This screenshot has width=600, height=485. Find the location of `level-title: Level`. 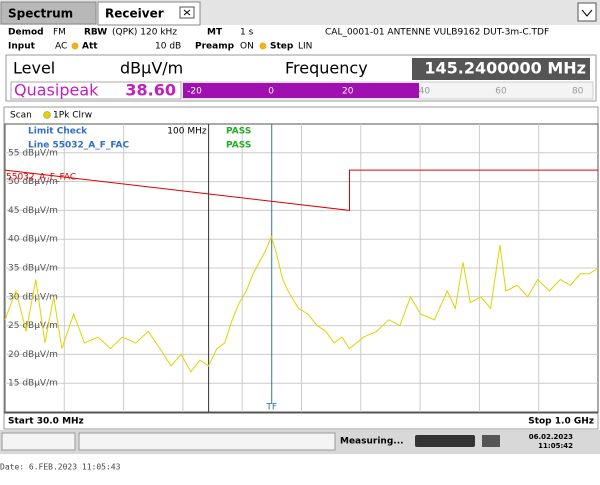

level-title: Level is located at coordinates (34, 68).